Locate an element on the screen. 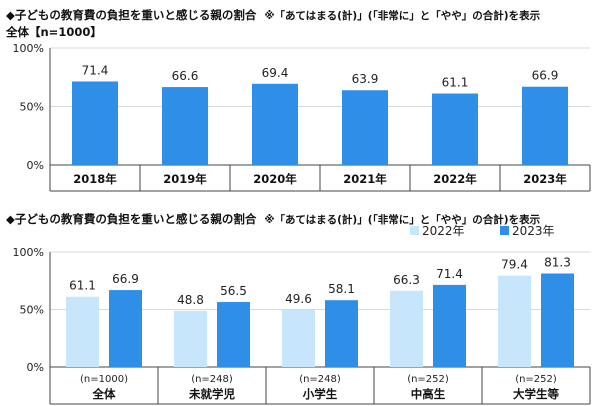 The height and width of the screenshot is (406, 600). chart2-bar-value-label: 58.1 is located at coordinates (341, 289).